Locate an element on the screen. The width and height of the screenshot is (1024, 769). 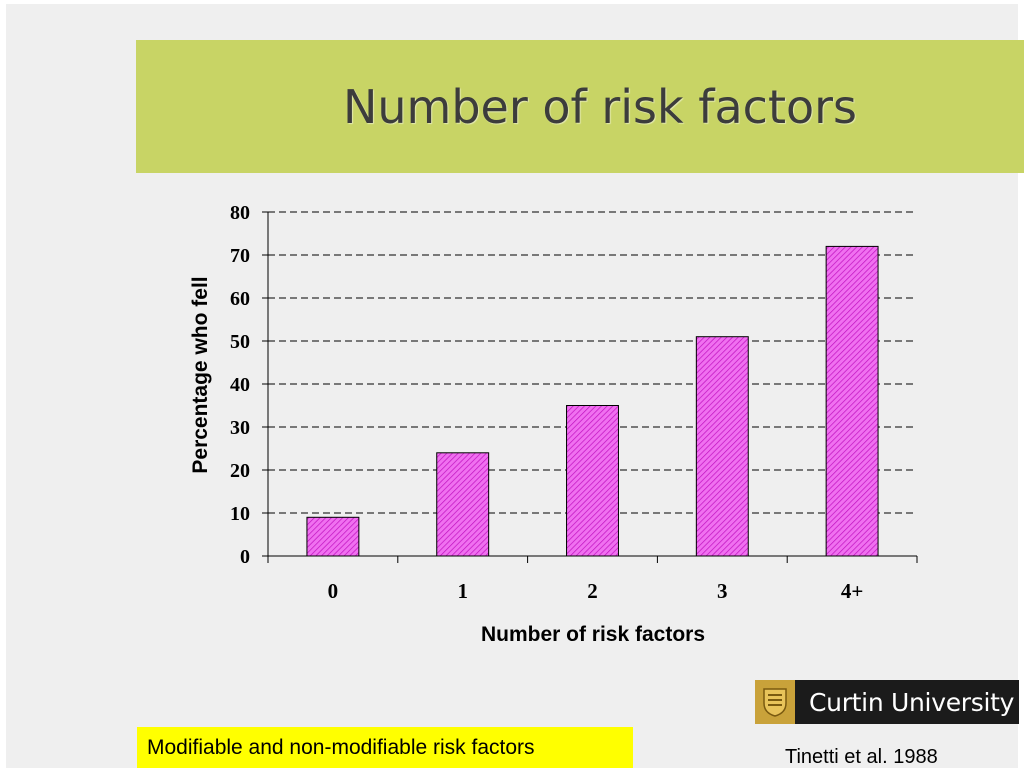
y-axis-label: Percentage who fell is located at coordinates (200, 374).